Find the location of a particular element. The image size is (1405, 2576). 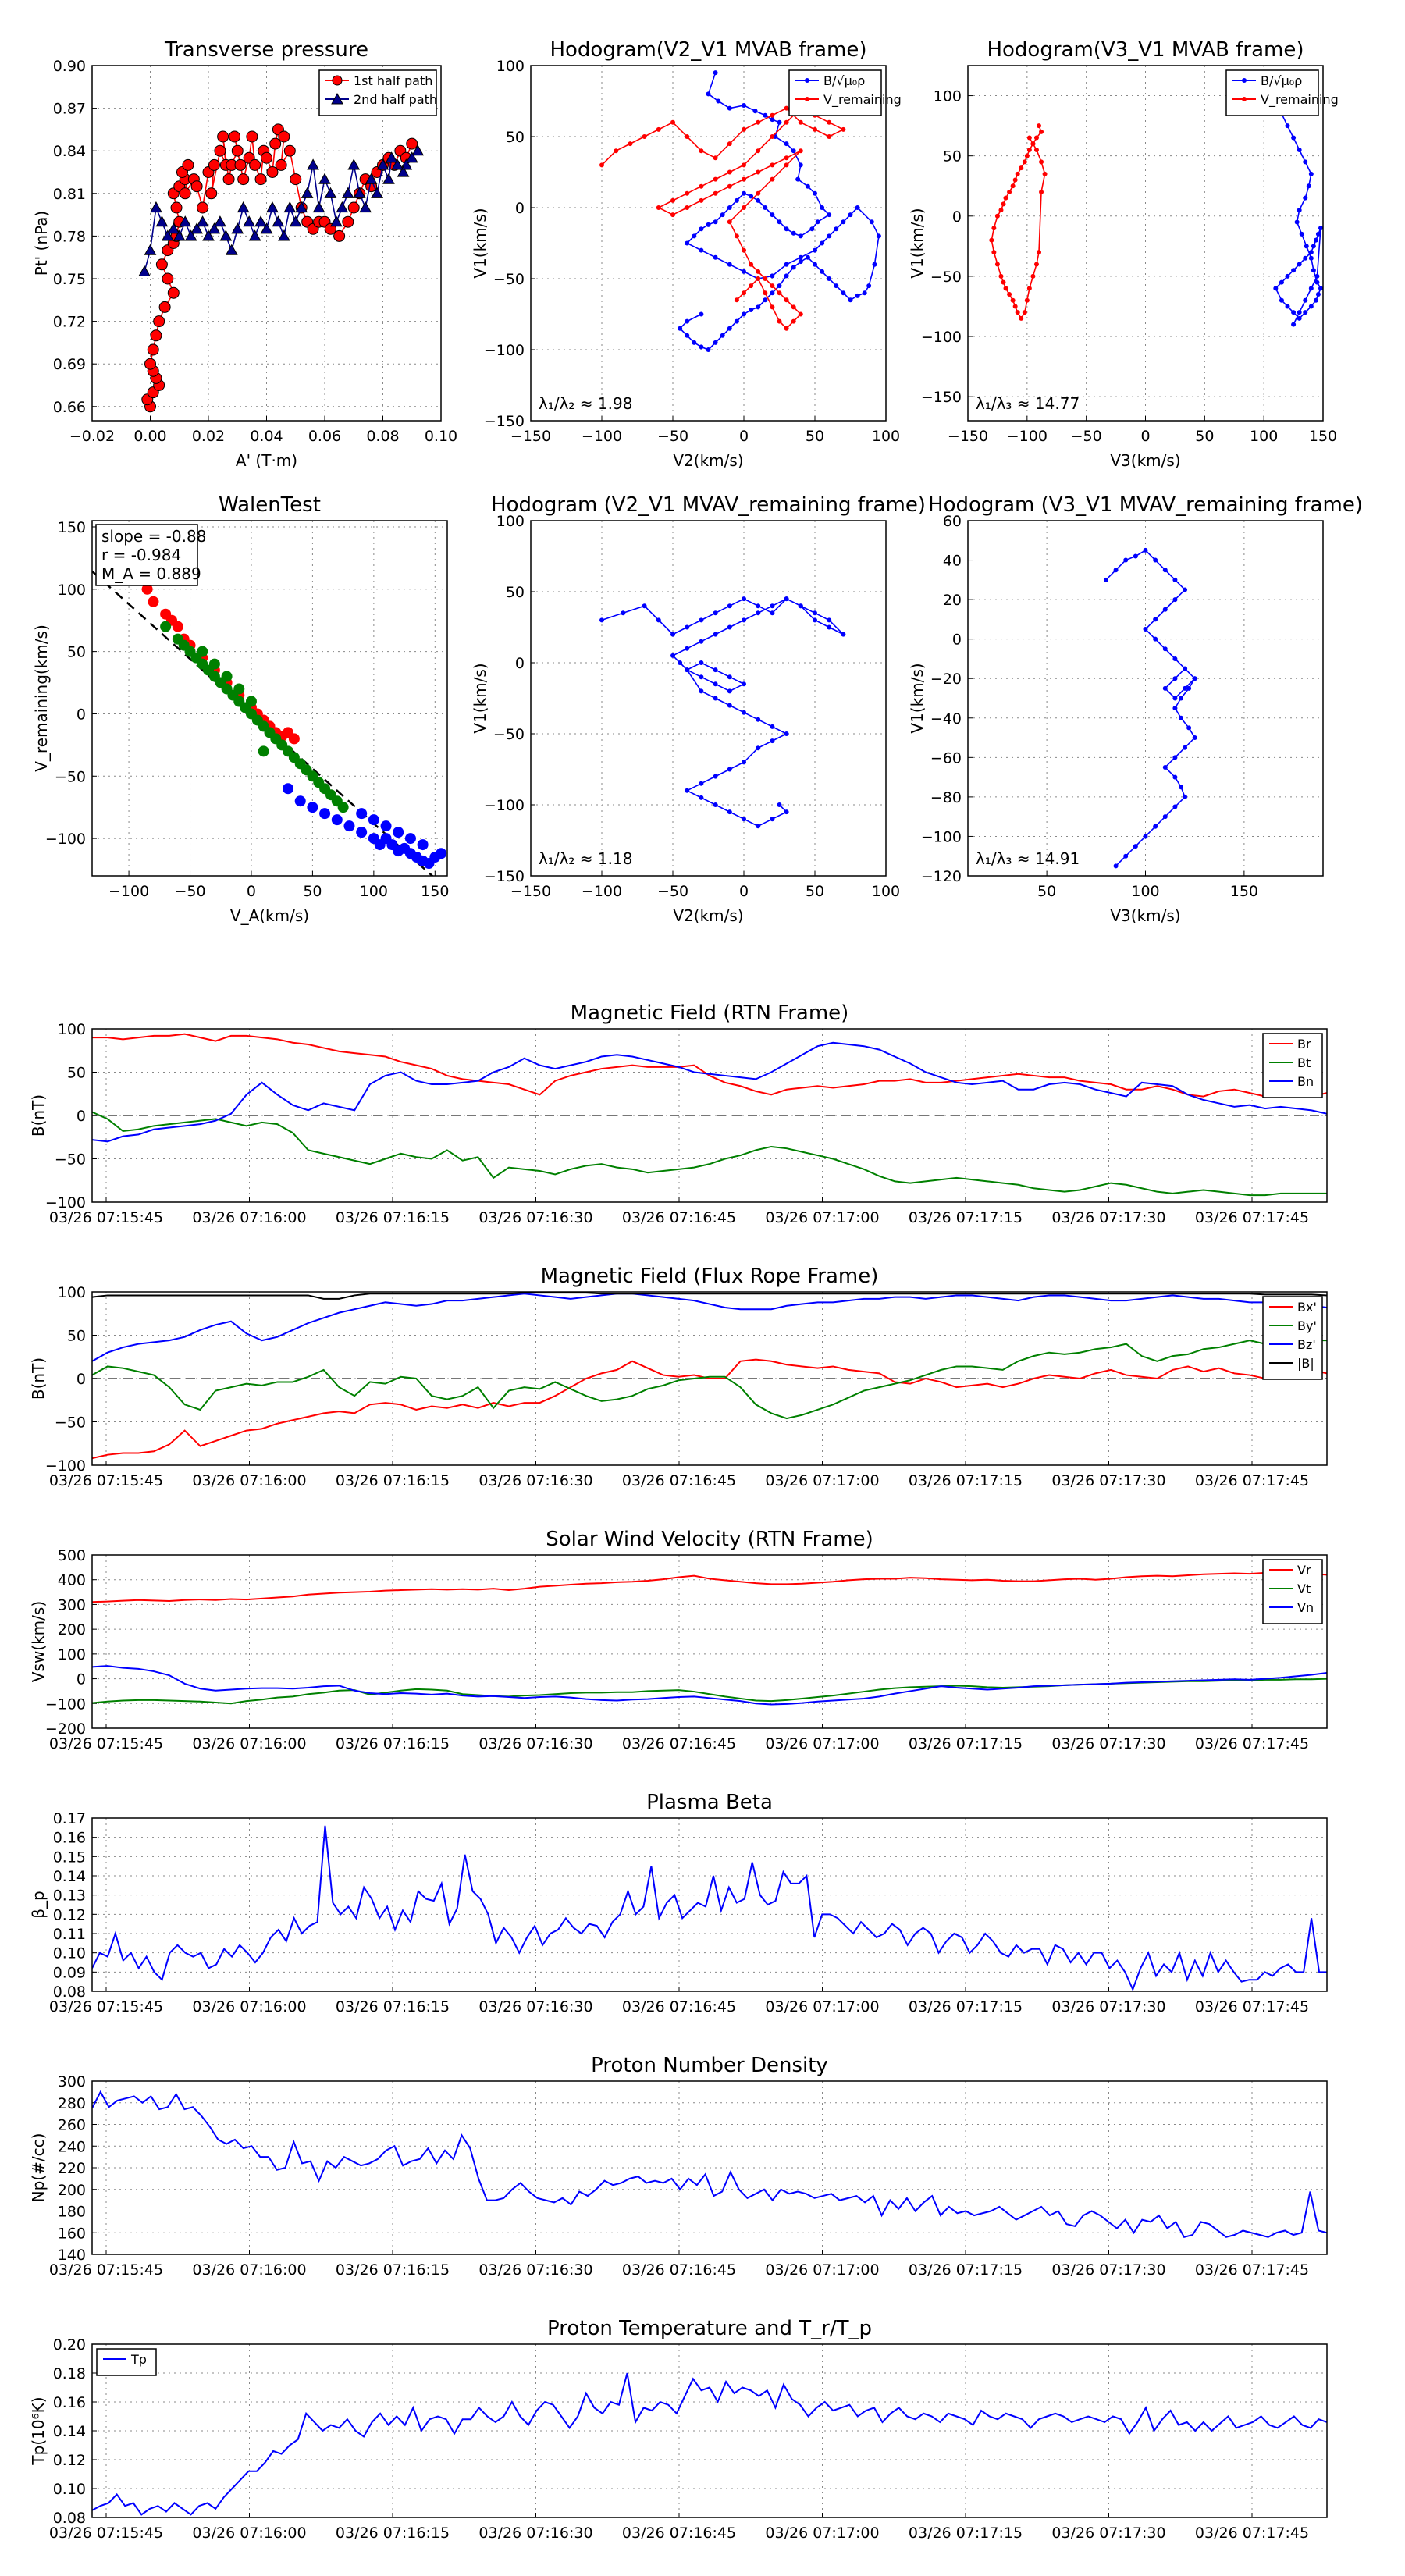

stats-line: M_A = 0.889 is located at coordinates (151, 573).